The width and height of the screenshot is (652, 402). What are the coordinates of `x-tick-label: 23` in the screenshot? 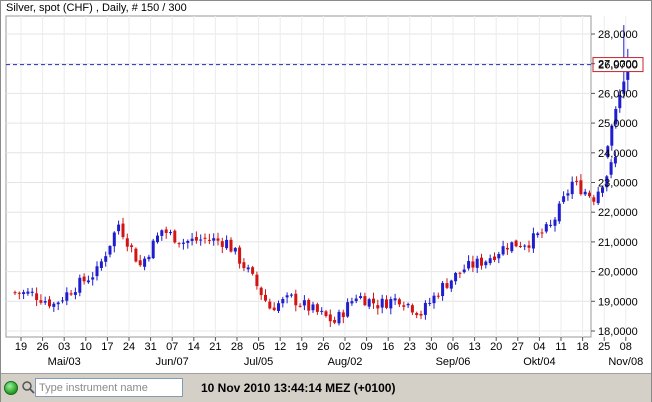 It's located at (410, 347).